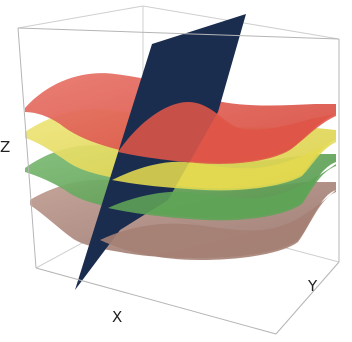 The height and width of the screenshot is (342, 352). Describe the element at coordinates (218, 225) in the screenshot. I see `brown-surface-front` at that location.